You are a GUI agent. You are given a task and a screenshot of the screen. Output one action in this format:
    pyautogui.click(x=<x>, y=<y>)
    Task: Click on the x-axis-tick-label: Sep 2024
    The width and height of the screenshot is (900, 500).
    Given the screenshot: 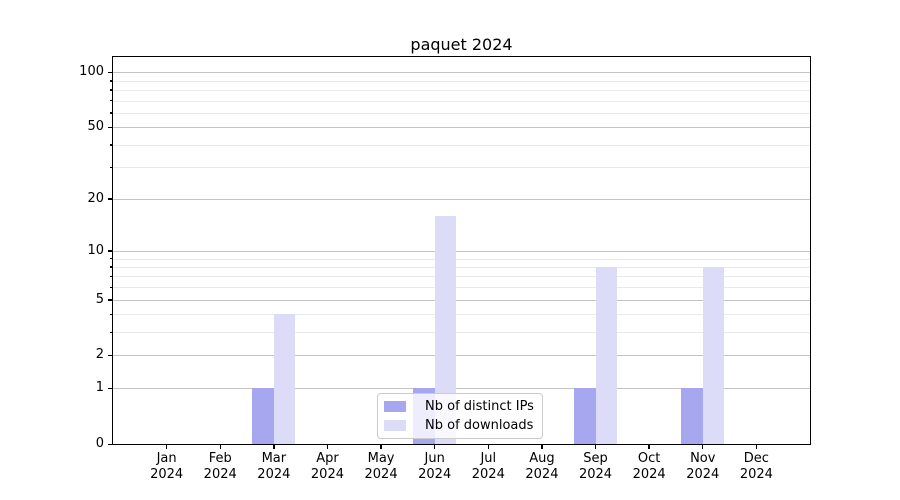 What is the action you would take?
    pyautogui.click(x=595, y=466)
    